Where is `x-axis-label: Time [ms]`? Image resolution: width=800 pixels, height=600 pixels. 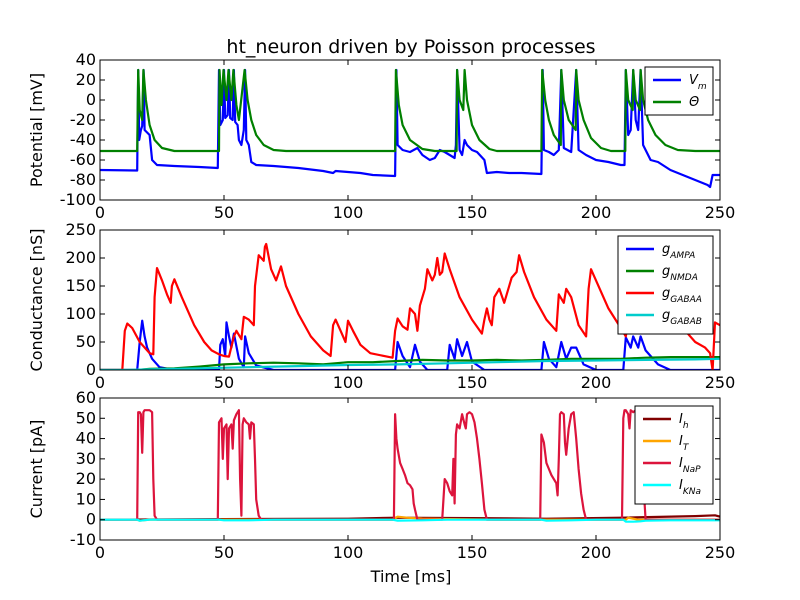
x-axis-label: Time [ms] is located at coordinates (411, 576).